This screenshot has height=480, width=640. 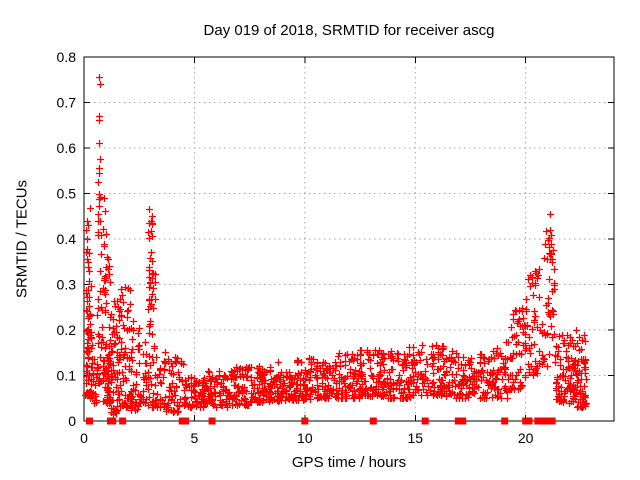 What do you see at coordinates (195, 438) in the screenshot?
I see `x-tick-label: 5` at bounding box center [195, 438].